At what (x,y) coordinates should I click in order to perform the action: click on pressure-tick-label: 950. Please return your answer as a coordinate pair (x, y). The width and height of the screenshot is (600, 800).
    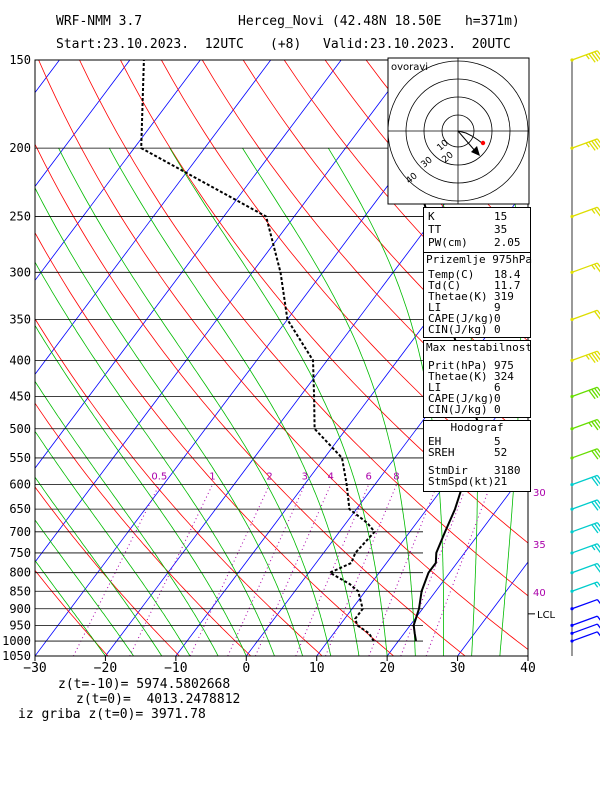
    Looking at the image, I should click on (20, 625).